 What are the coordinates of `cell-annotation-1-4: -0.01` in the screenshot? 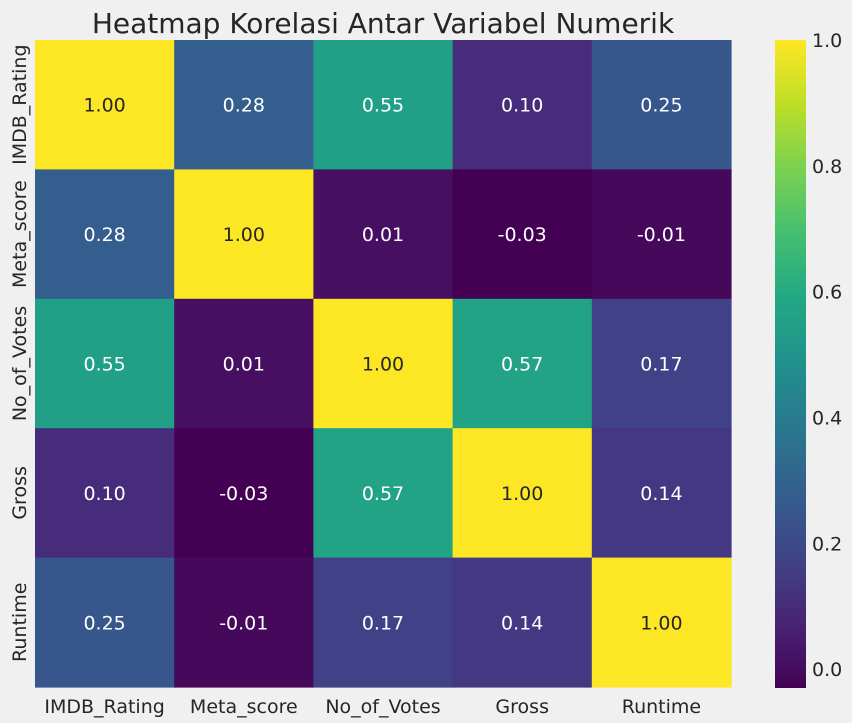 It's located at (661, 235).